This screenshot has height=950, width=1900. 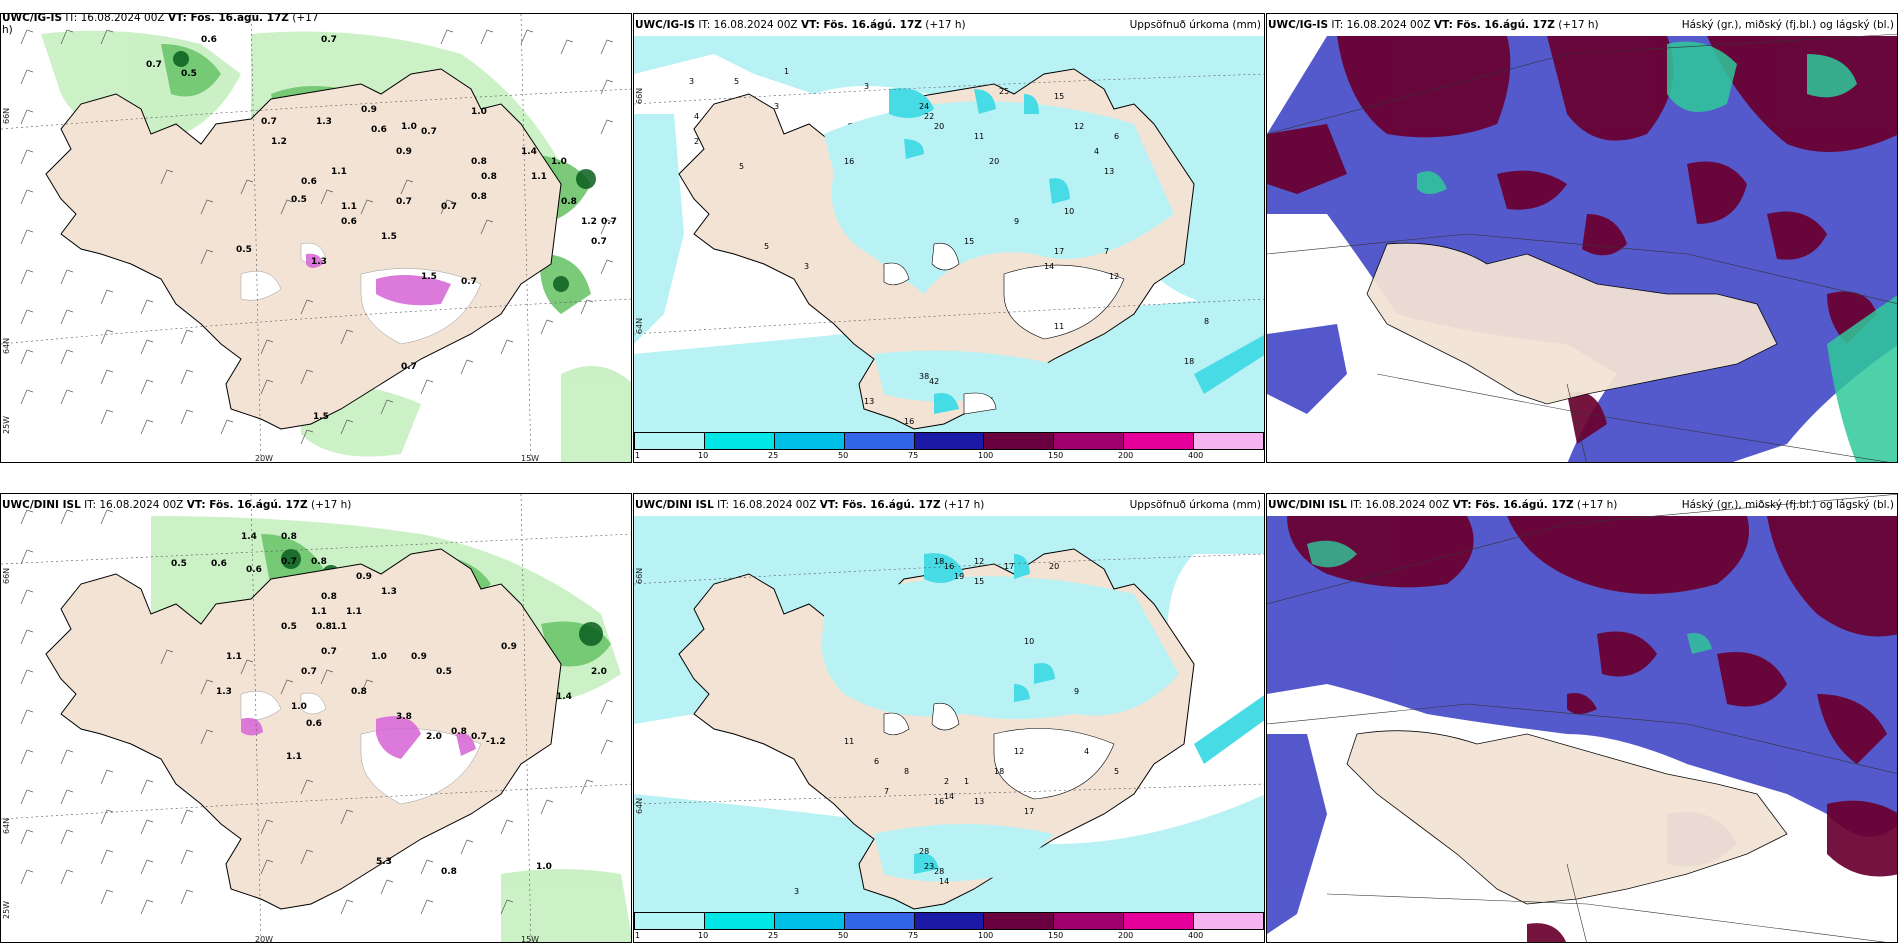 I want to click on colorbar, so click(x=949, y=441).